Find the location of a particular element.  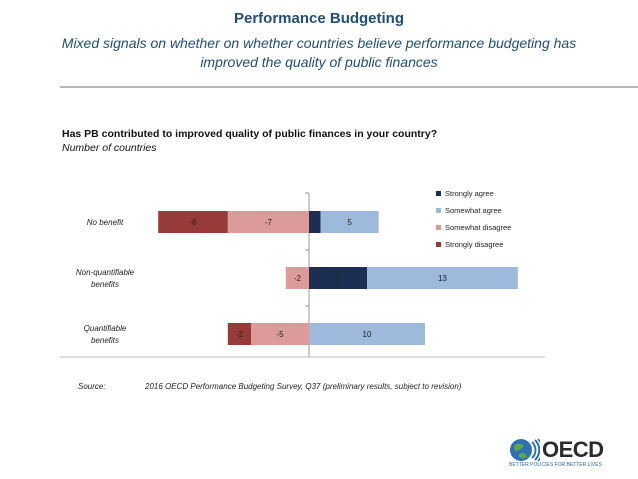

chart-subtitle: Number of countries is located at coordinates (109, 148).